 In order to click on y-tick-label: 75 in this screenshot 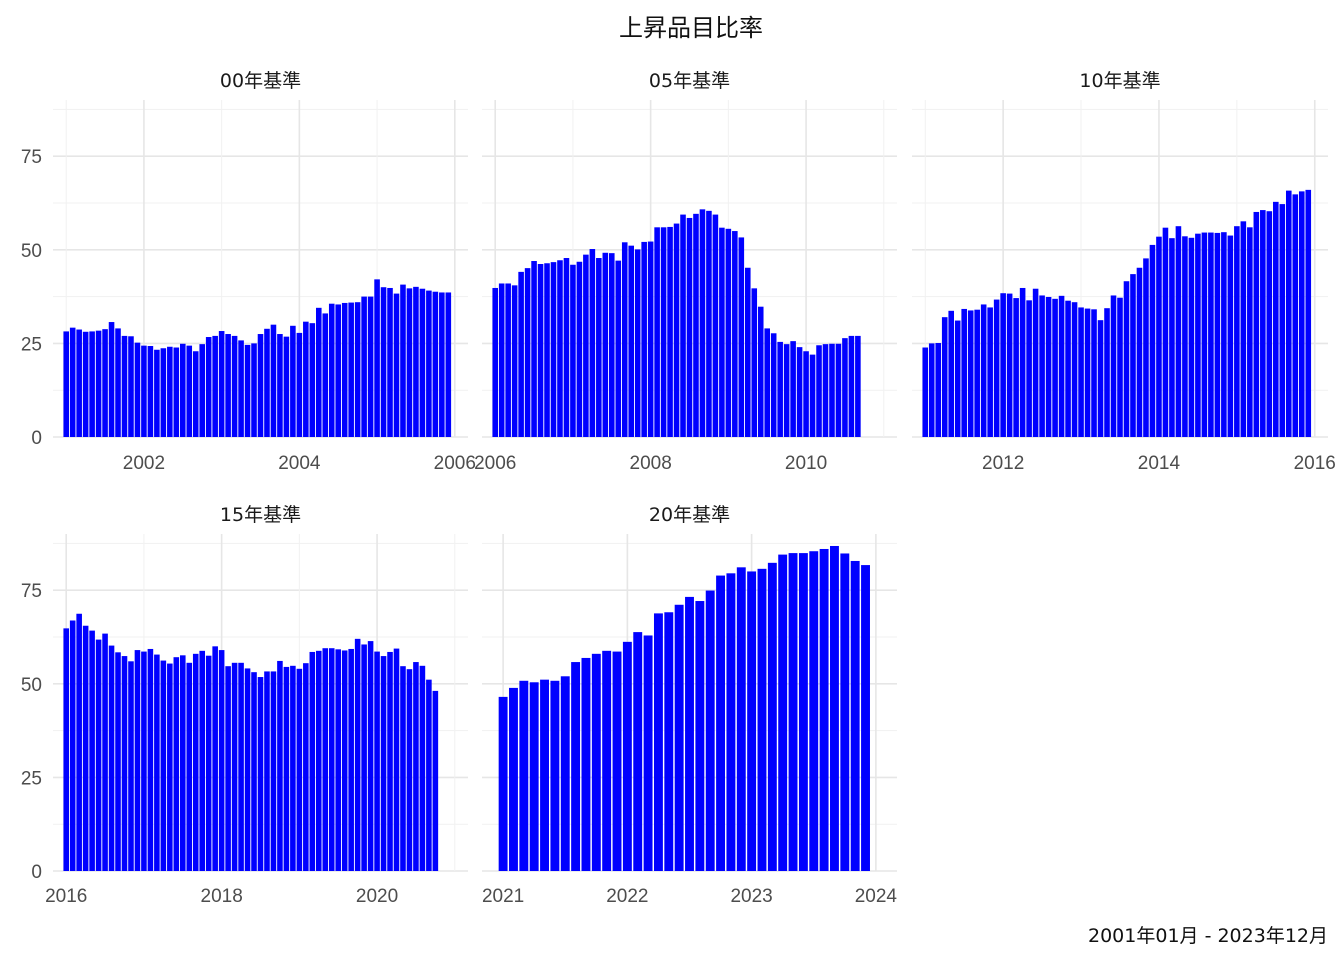, I will do `click(31, 157)`.